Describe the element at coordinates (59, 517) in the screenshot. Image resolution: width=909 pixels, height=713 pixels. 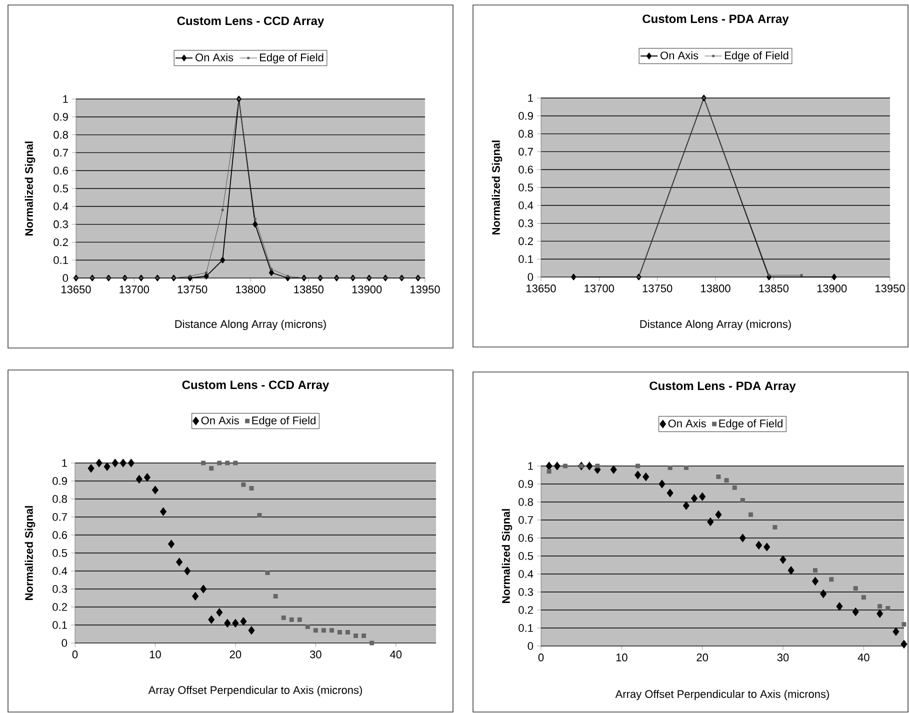
I see `y-tick-label: 0.7` at that location.